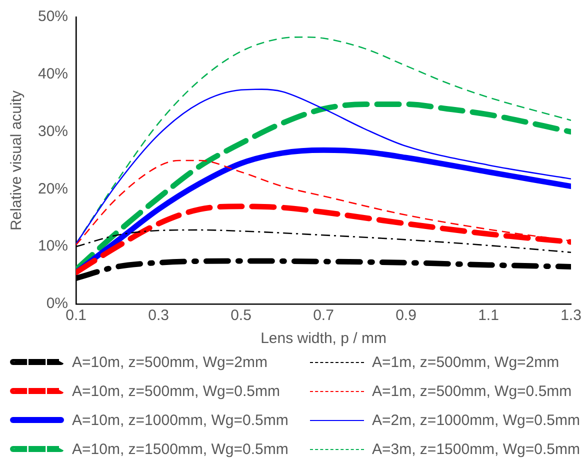  Describe the element at coordinates (53, 17) in the screenshot. I see `y-tick-label: 50%` at that location.